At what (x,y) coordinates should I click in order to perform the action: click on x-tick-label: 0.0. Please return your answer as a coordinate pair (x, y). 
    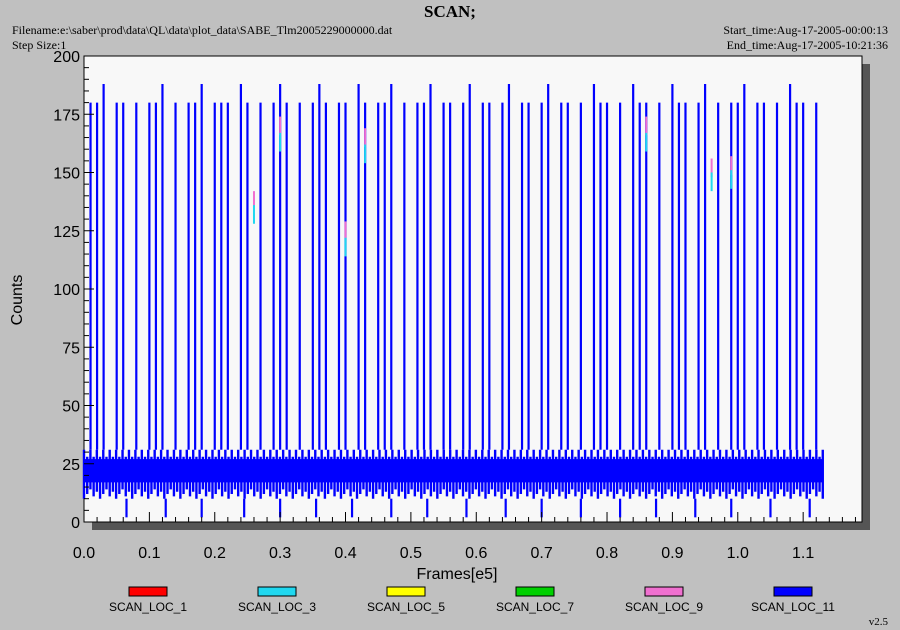
    Looking at the image, I should click on (84, 553).